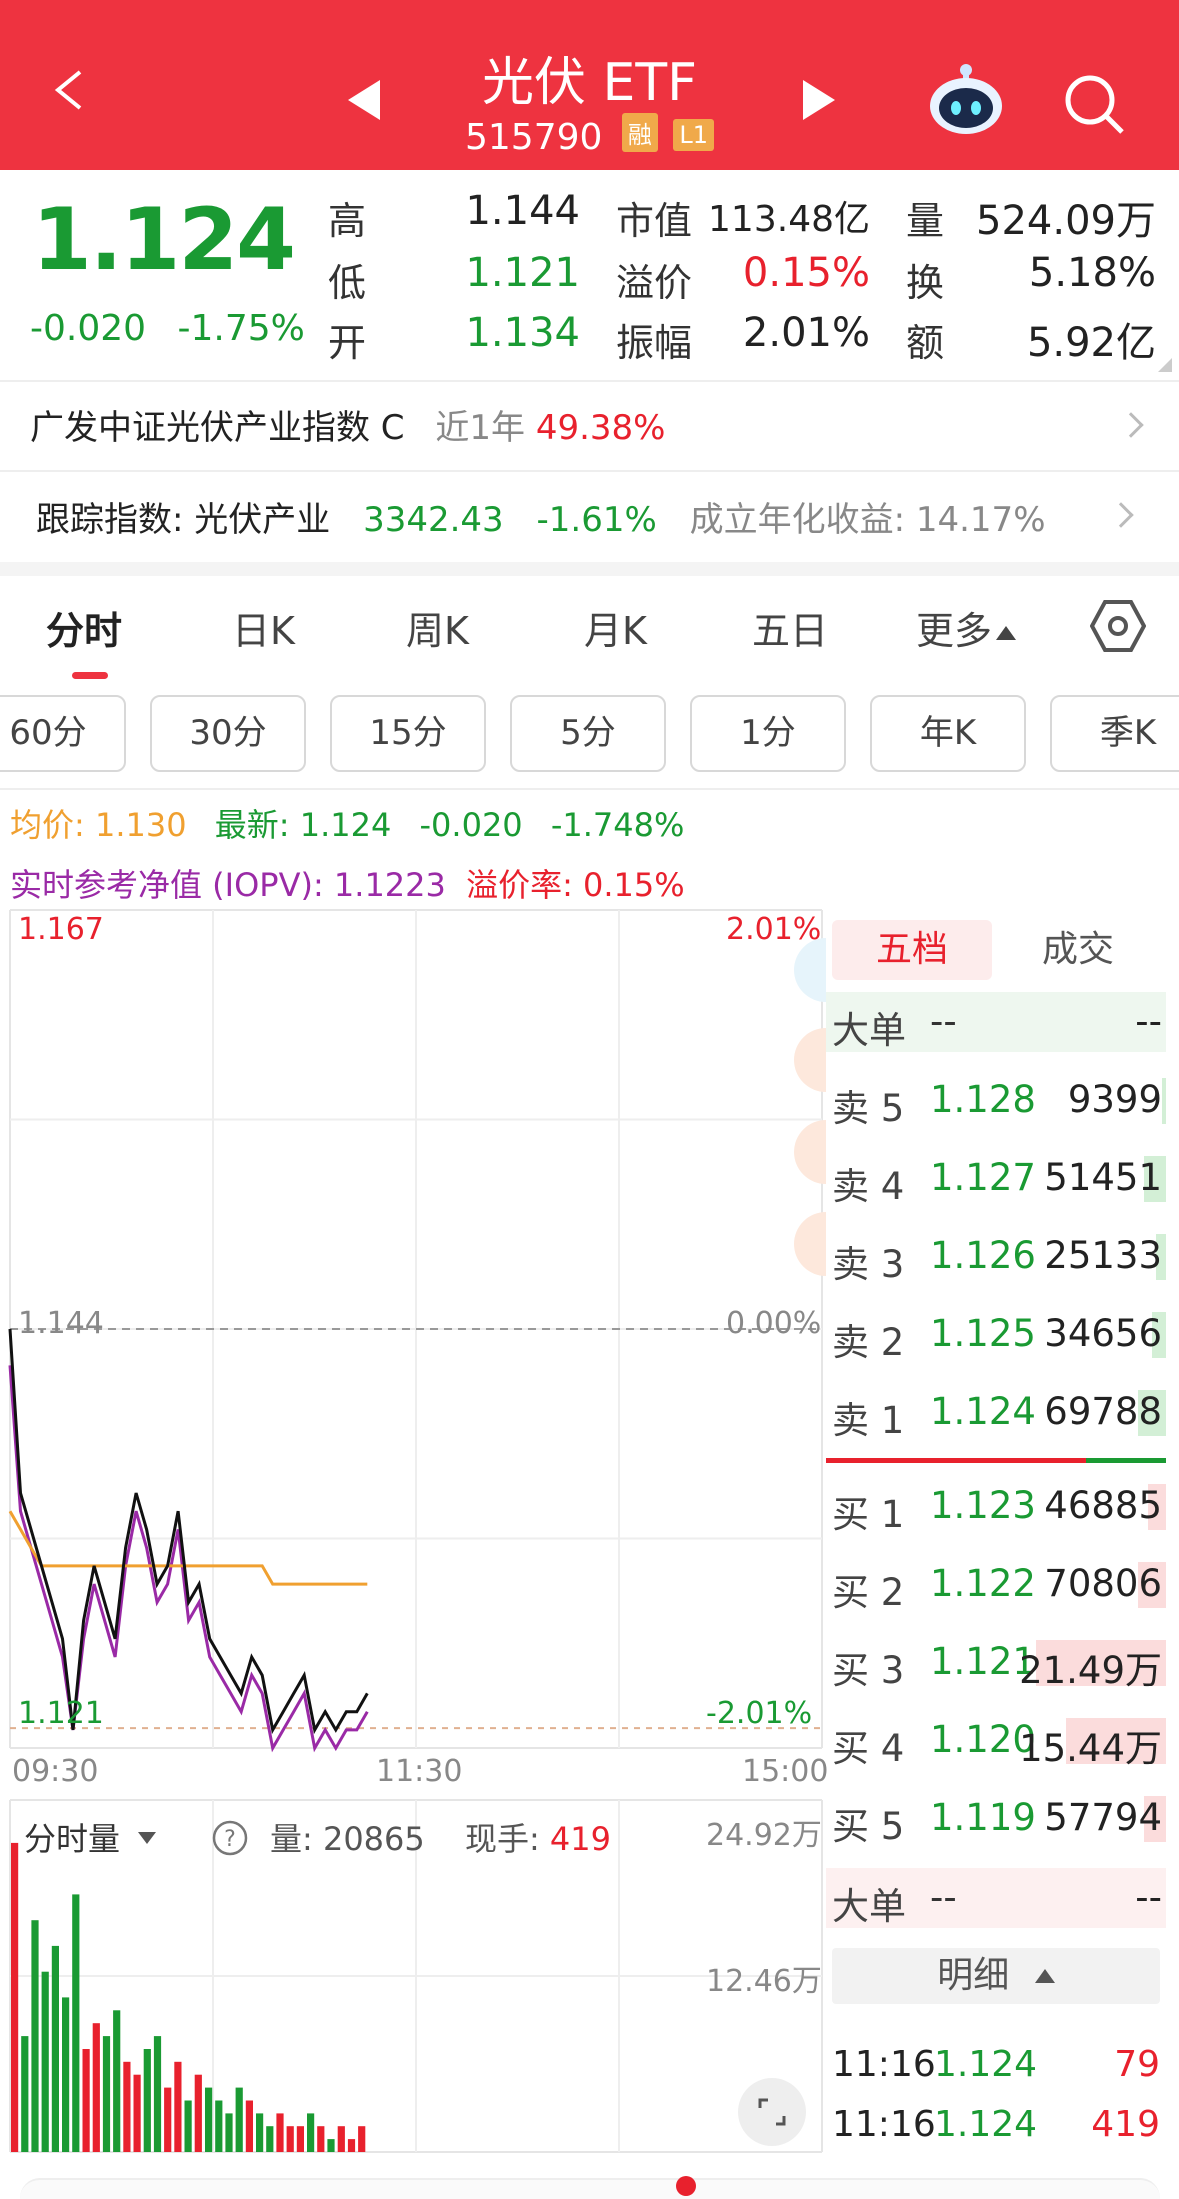  What do you see at coordinates (810, 1107) in the screenshot?
I see `side-decoration` at bounding box center [810, 1107].